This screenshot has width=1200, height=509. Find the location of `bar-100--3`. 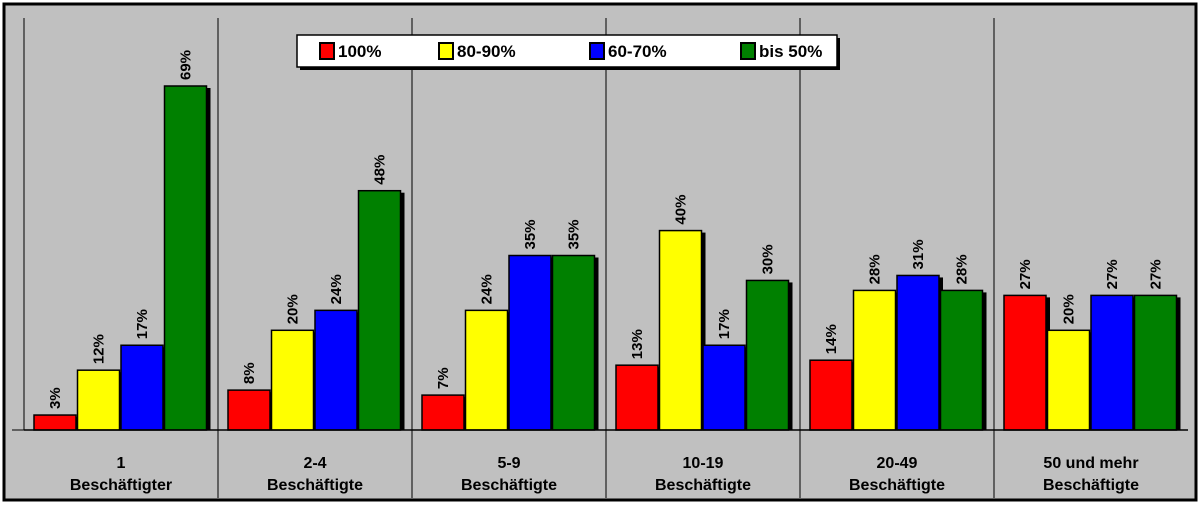

bar-100--3 is located at coordinates (637, 397).